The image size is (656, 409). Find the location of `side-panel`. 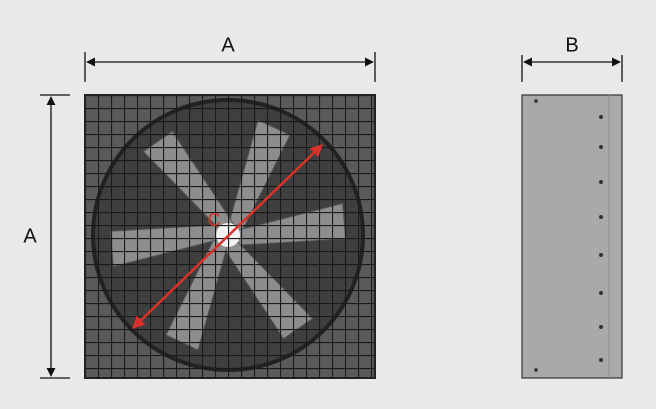

side-panel is located at coordinates (572, 236).